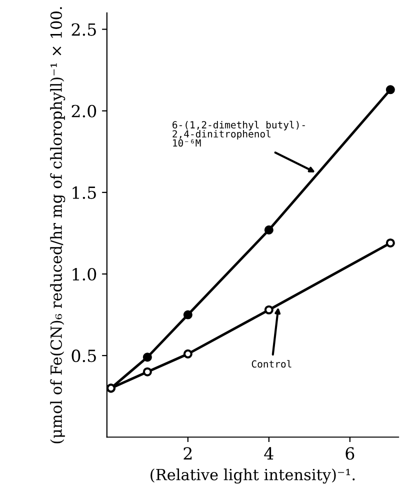 The image size is (405, 499). I want to click on y-tick-label: 1.5, so click(84, 192).